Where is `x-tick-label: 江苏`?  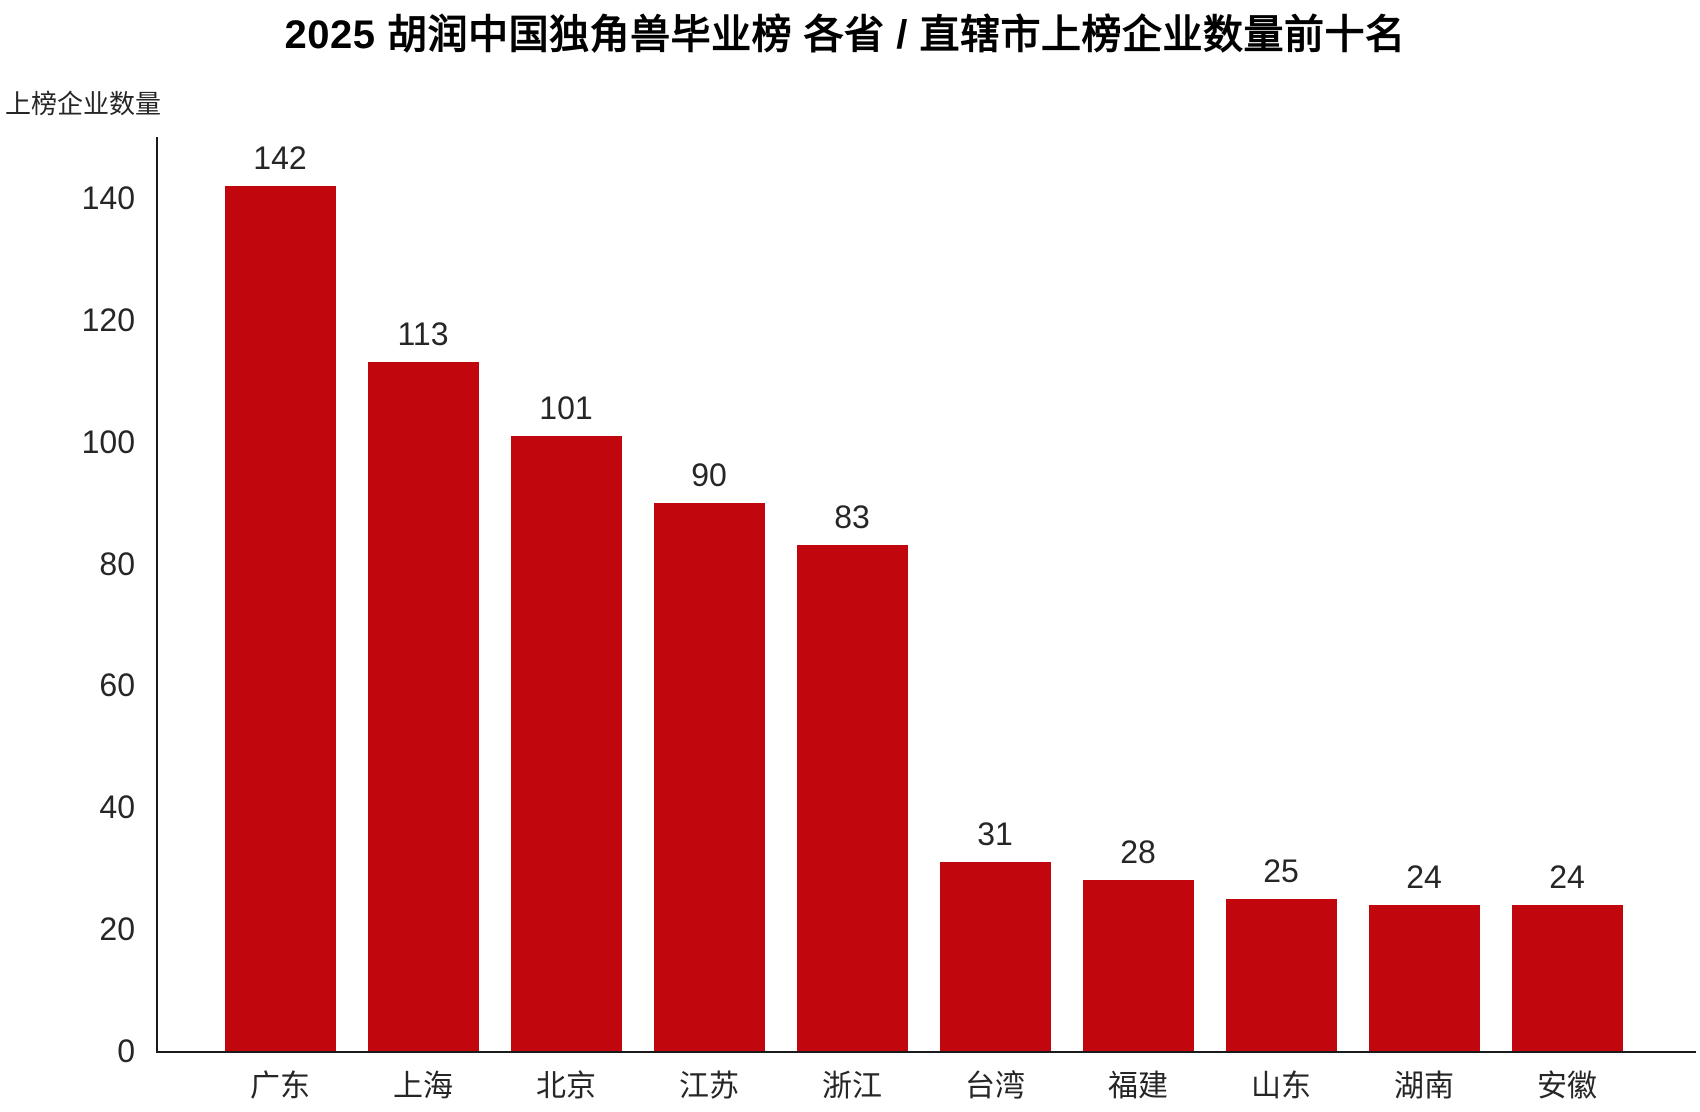 x-tick-label: 江苏 is located at coordinates (709, 1086).